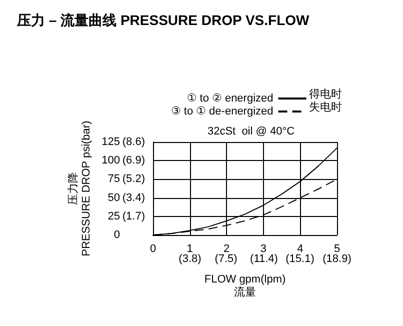 The height and width of the screenshot is (326, 403). Describe the element at coordinates (251, 132) in the screenshot. I see `chart-subtitle: 32cSt oil @ 40°C` at that location.